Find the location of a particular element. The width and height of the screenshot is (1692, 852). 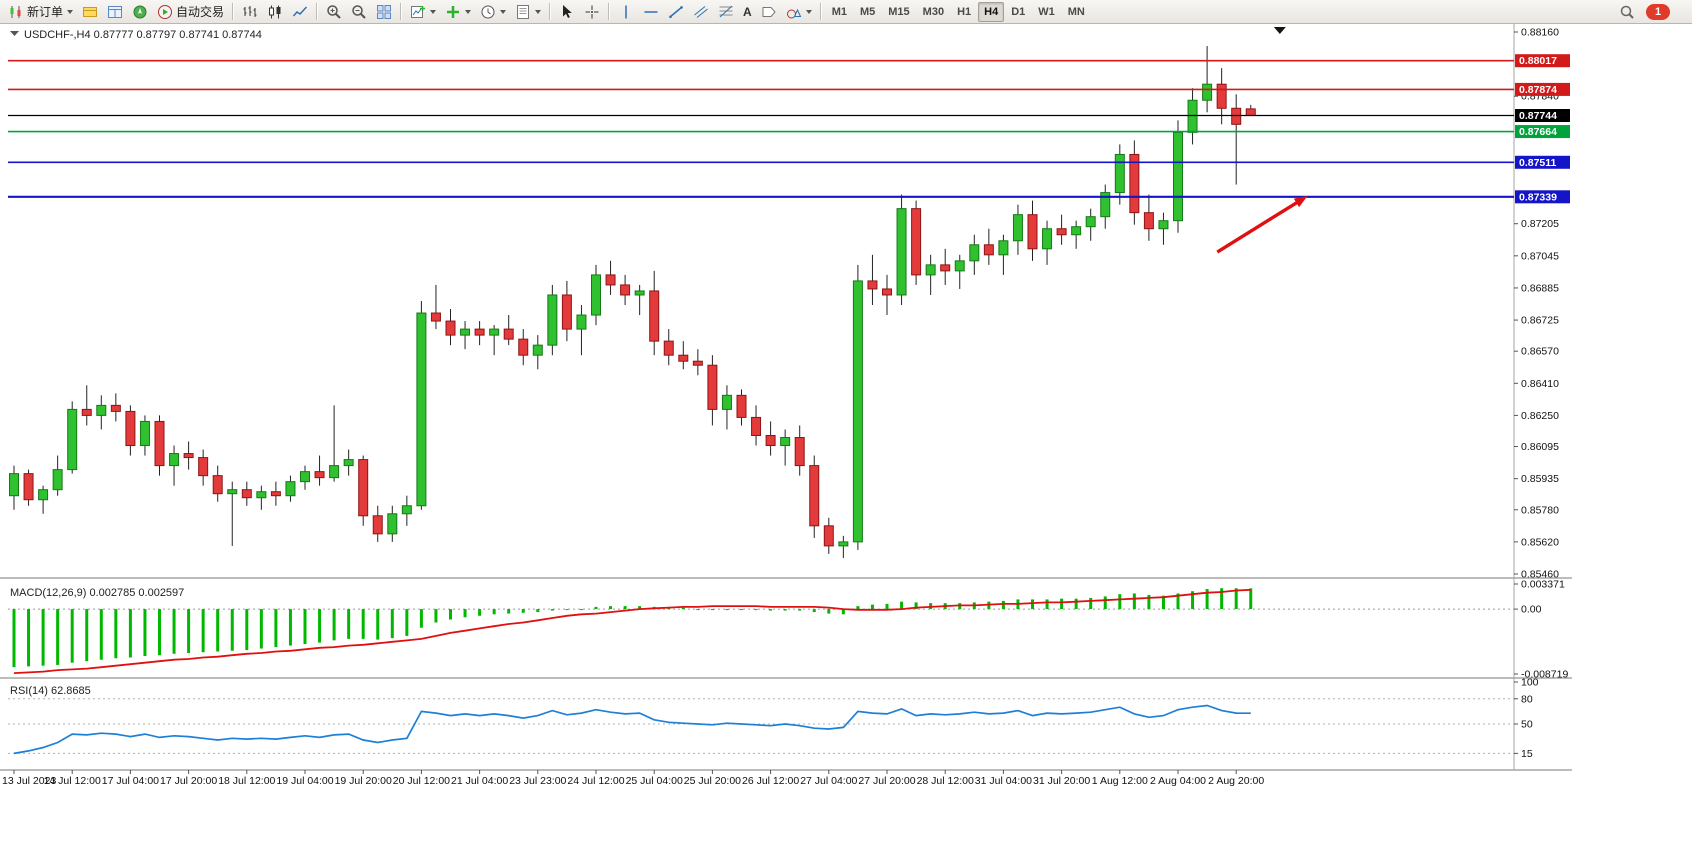

market-watch-button is located at coordinates (90, 12).